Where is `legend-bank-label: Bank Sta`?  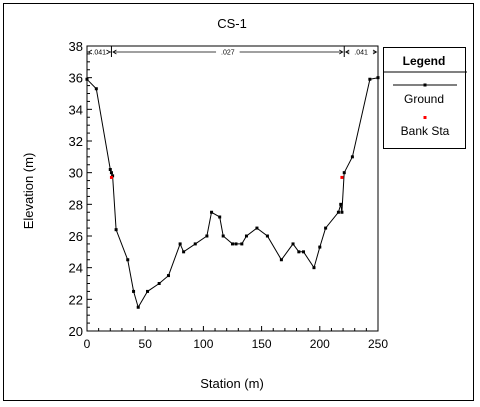
legend-bank-label: Bank Sta is located at coordinates (425, 131).